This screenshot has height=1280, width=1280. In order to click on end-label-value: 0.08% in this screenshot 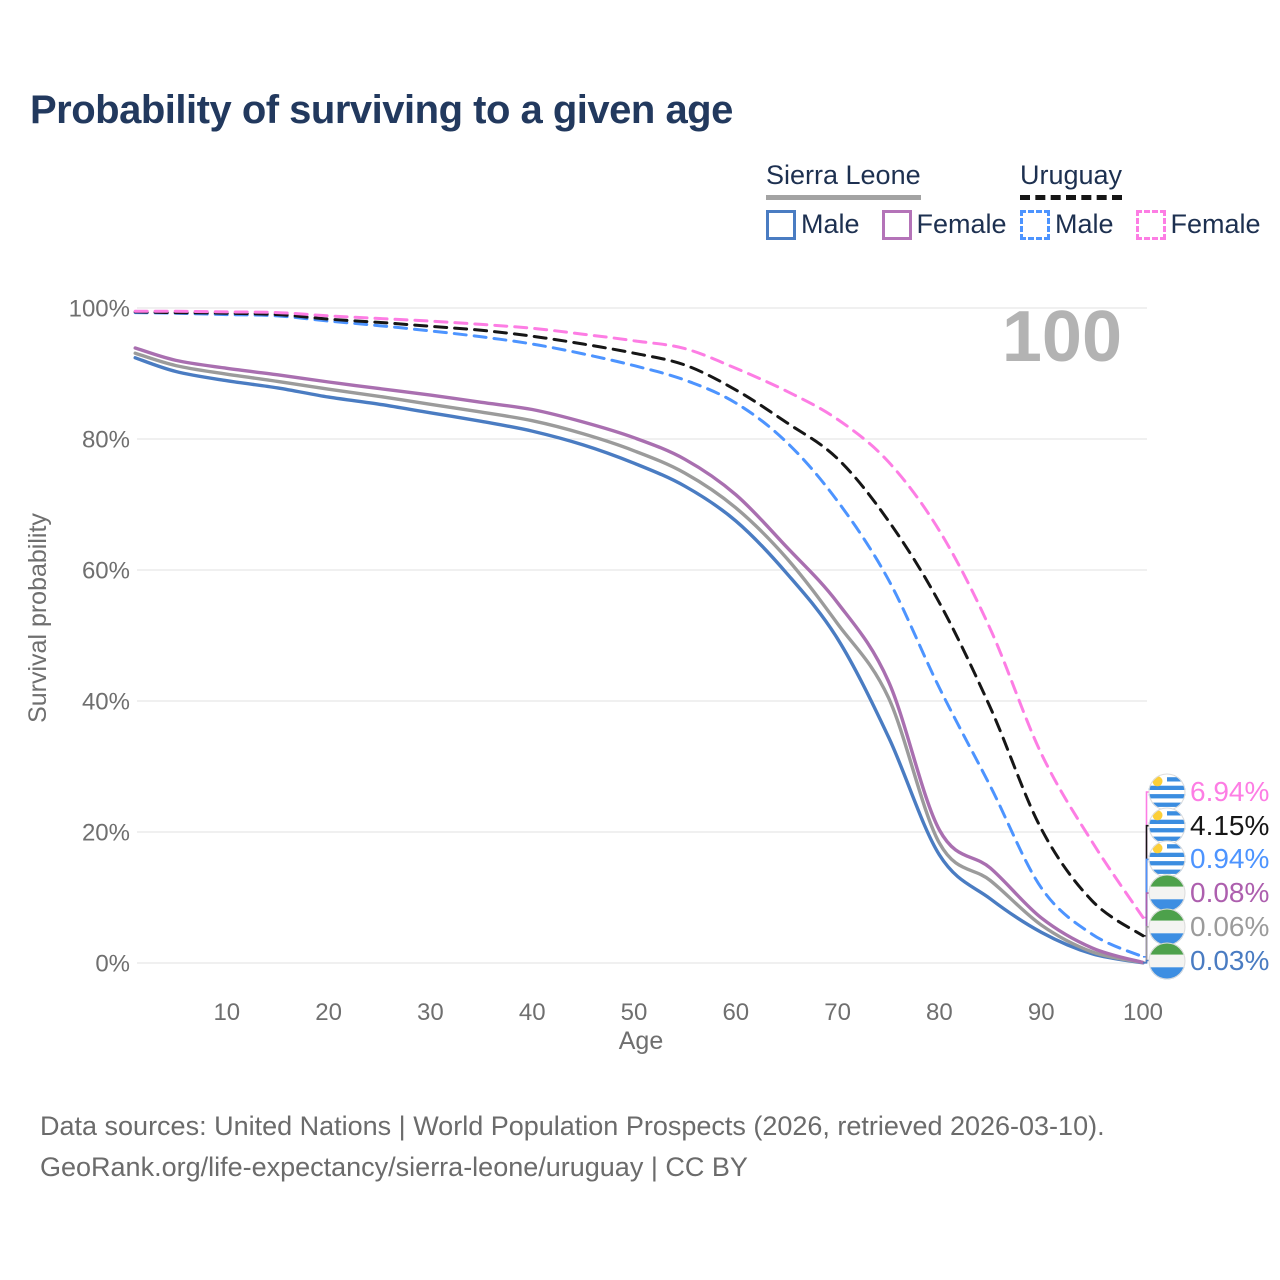, I will do `click(1230, 893)`.